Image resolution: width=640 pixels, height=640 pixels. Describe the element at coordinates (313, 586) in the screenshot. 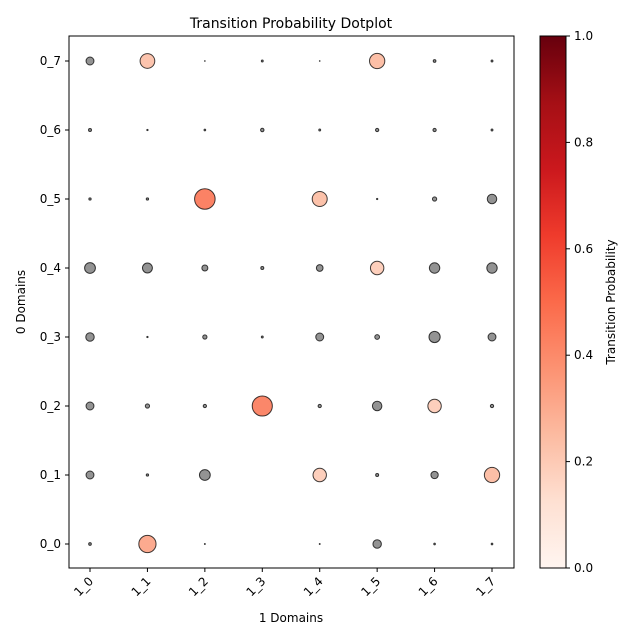

I see `x-tick-label: 1_4` at that location.